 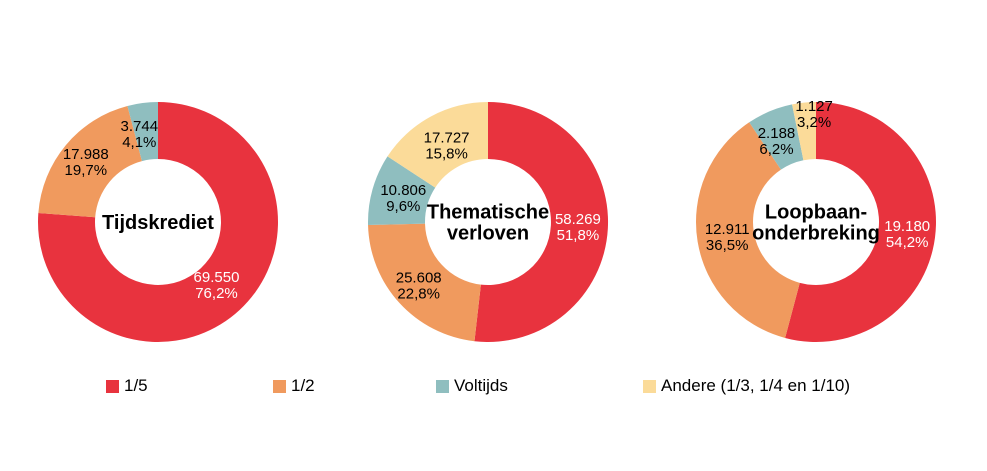 I want to click on legend-item-andere: Andere (1/3, 1/4 en 1/10), so click(x=747, y=385).